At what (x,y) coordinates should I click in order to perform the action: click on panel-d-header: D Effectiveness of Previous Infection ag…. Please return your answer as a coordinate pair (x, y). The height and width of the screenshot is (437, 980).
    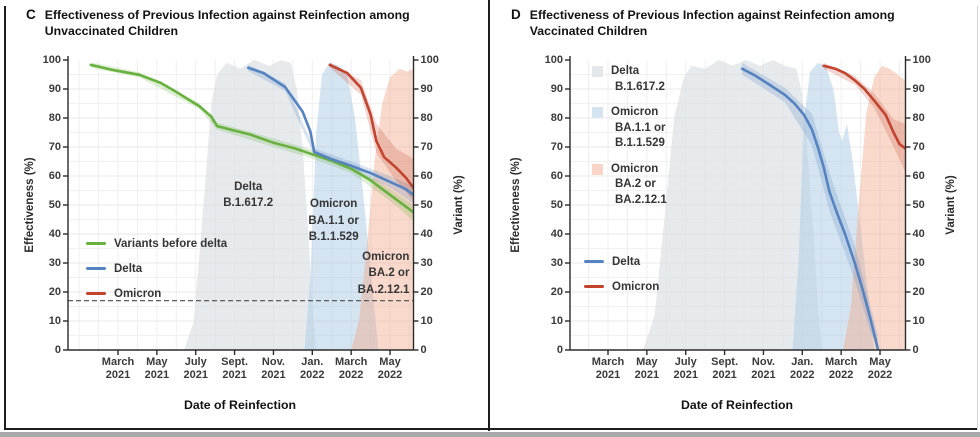
    Looking at the image, I should click on (703, 23).